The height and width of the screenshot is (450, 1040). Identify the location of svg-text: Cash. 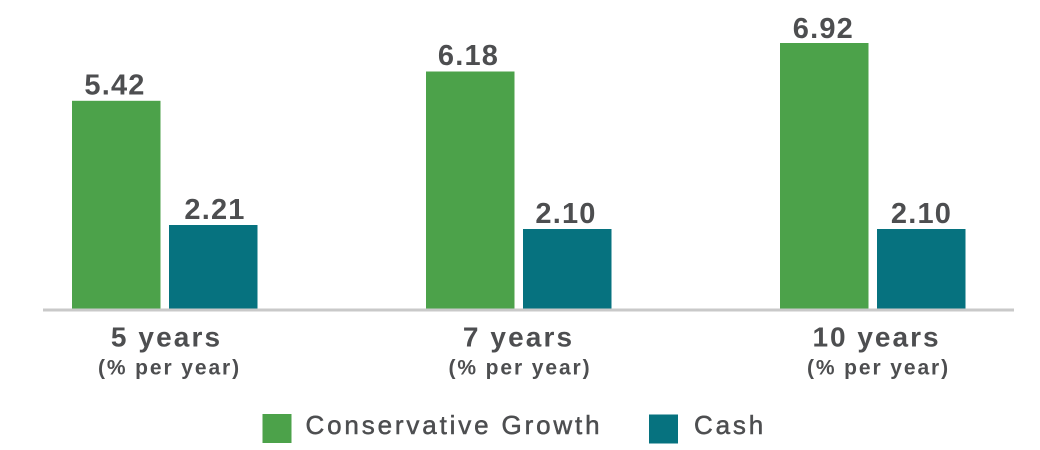
(730, 425).